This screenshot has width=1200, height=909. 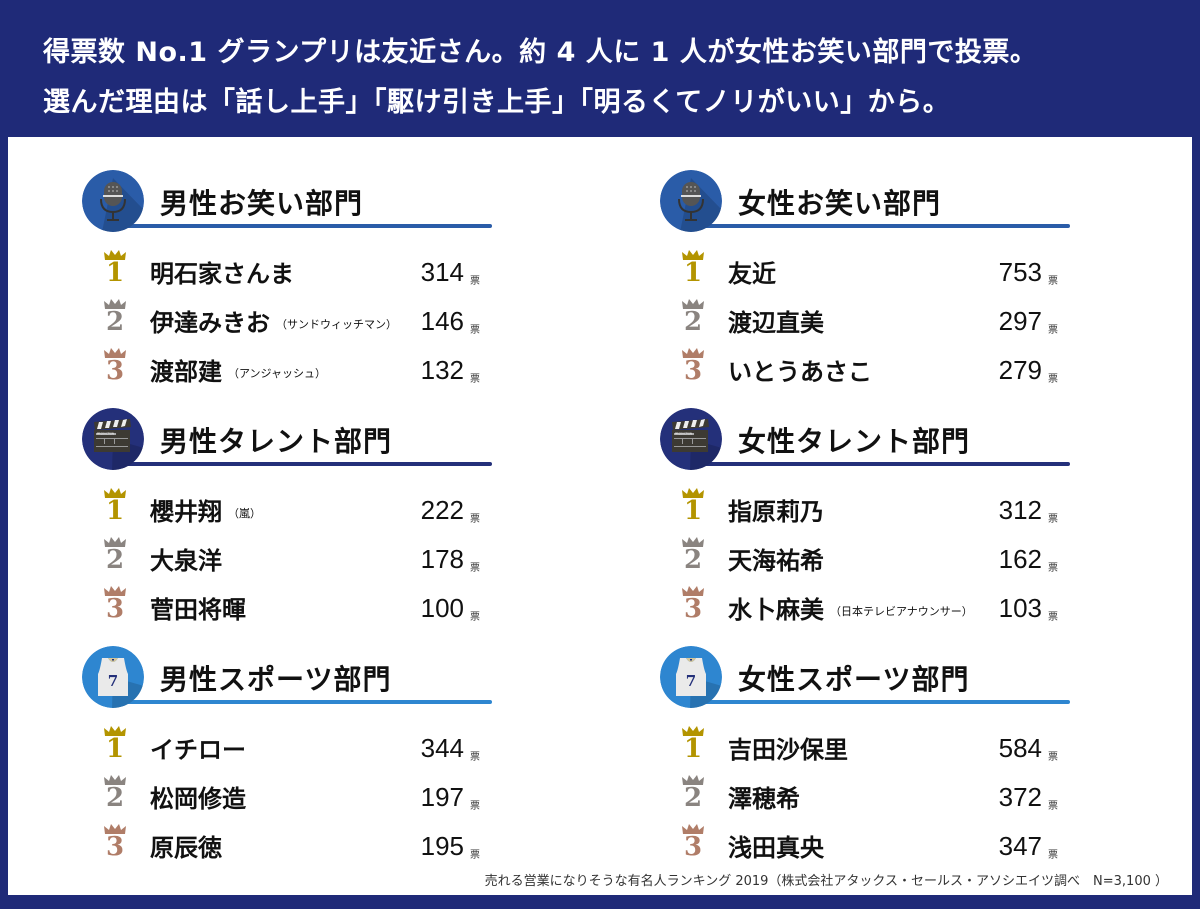 What do you see at coordinates (277, 373) in the screenshot?
I see `affiliation-note: （アンジャッシュ）` at bounding box center [277, 373].